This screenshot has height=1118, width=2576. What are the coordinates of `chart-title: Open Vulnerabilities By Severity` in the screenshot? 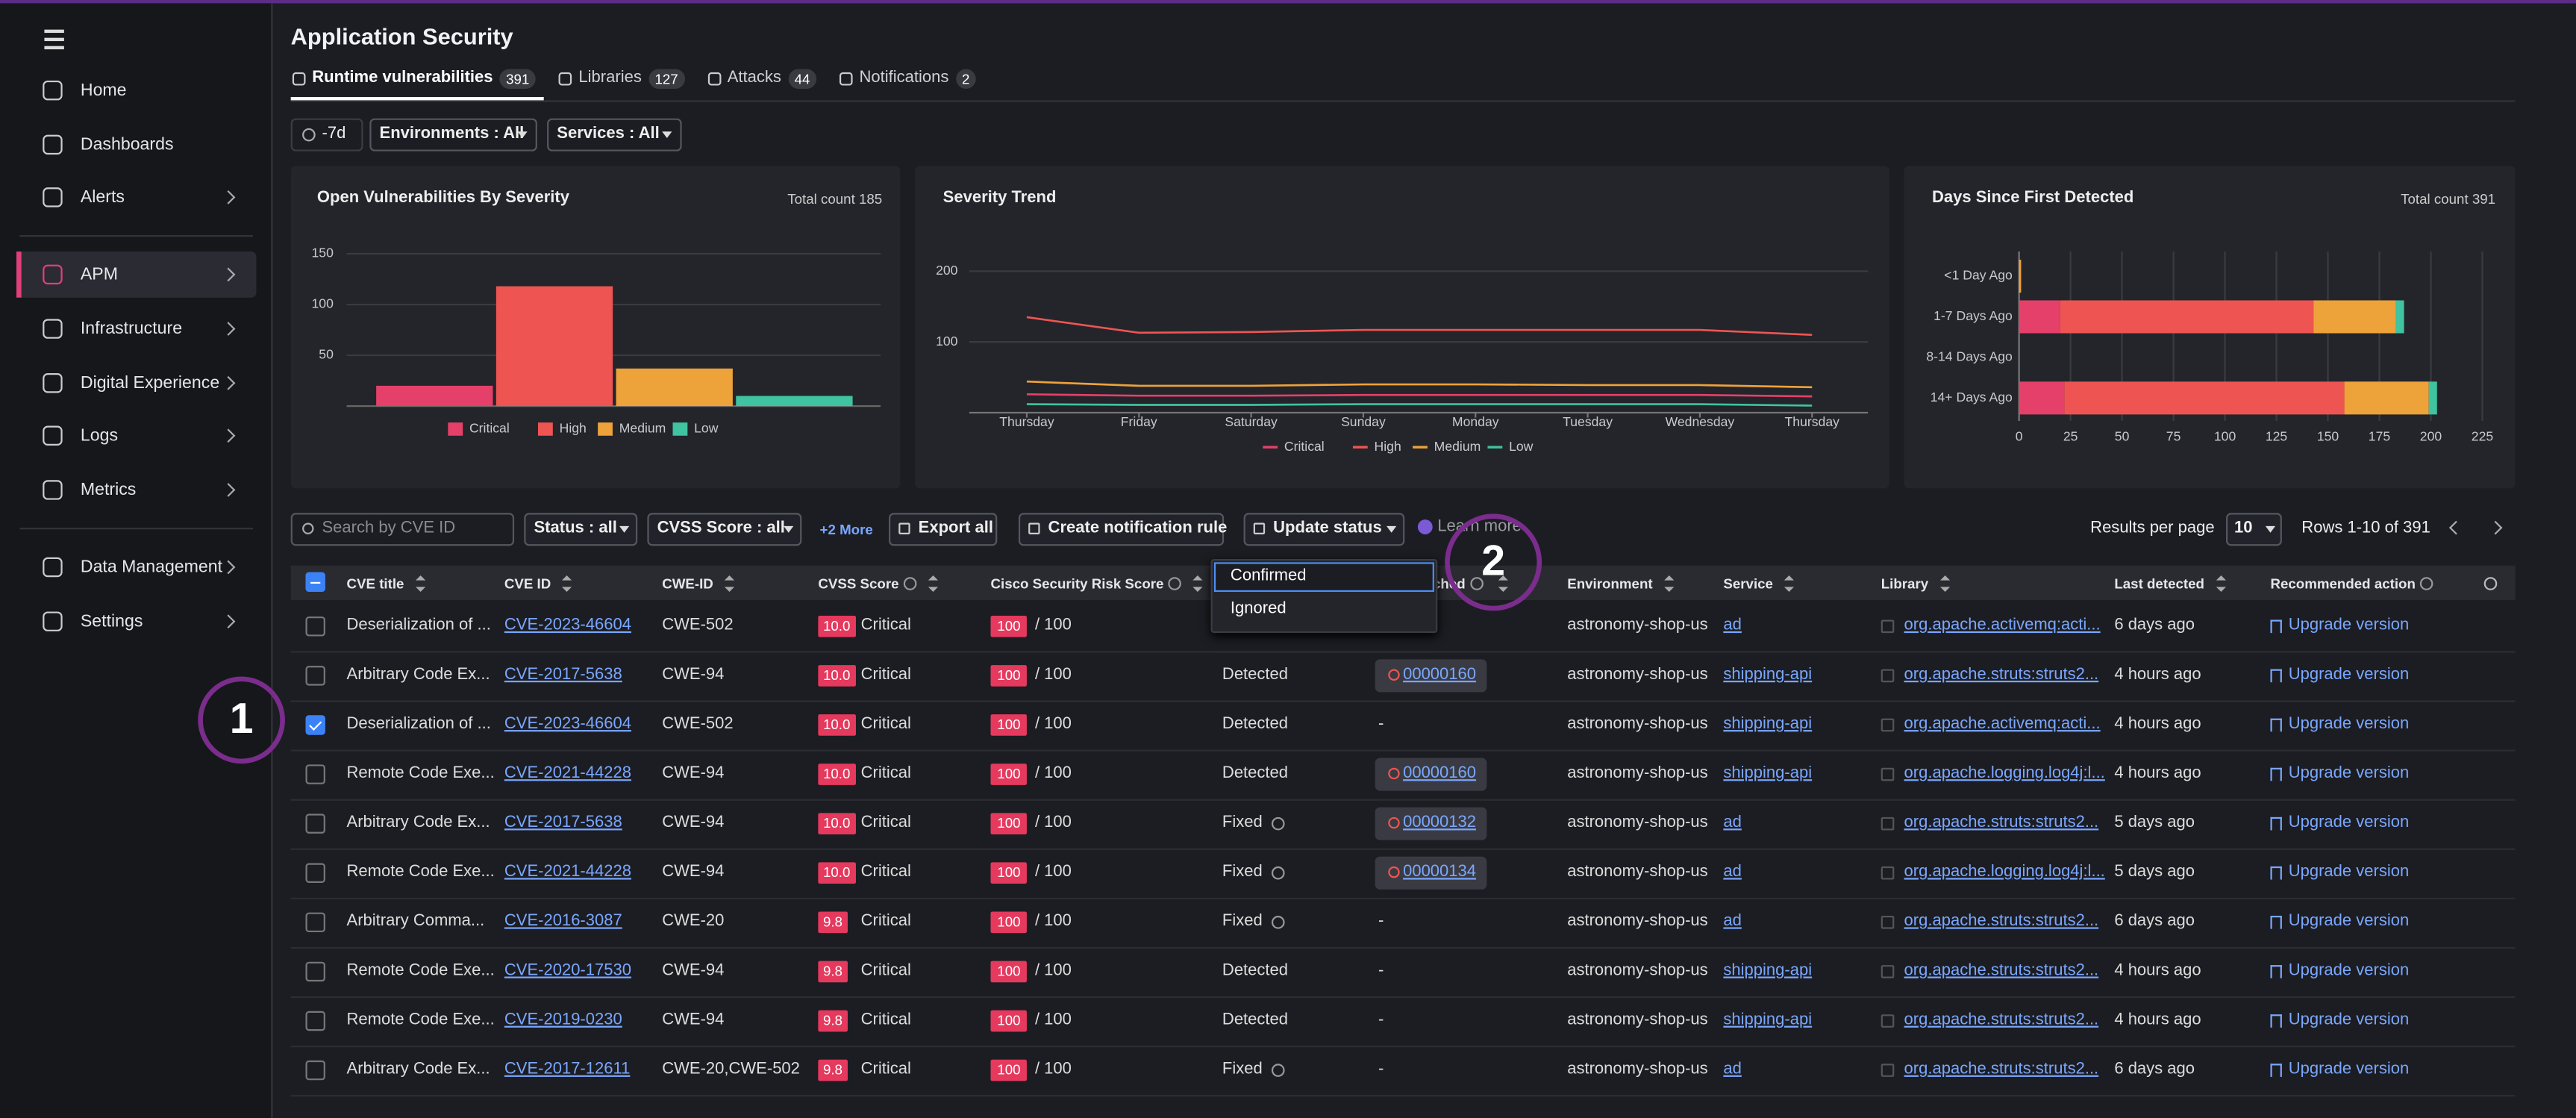 It's located at (442, 198).